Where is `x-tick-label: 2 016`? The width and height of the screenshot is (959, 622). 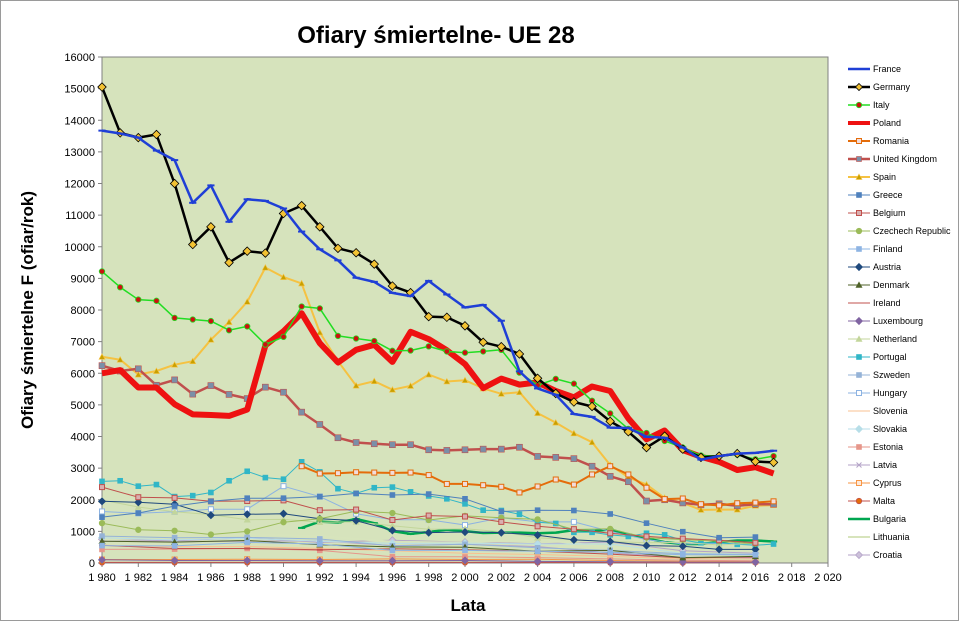 x-tick-label: 2 016 is located at coordinates (756, 578).